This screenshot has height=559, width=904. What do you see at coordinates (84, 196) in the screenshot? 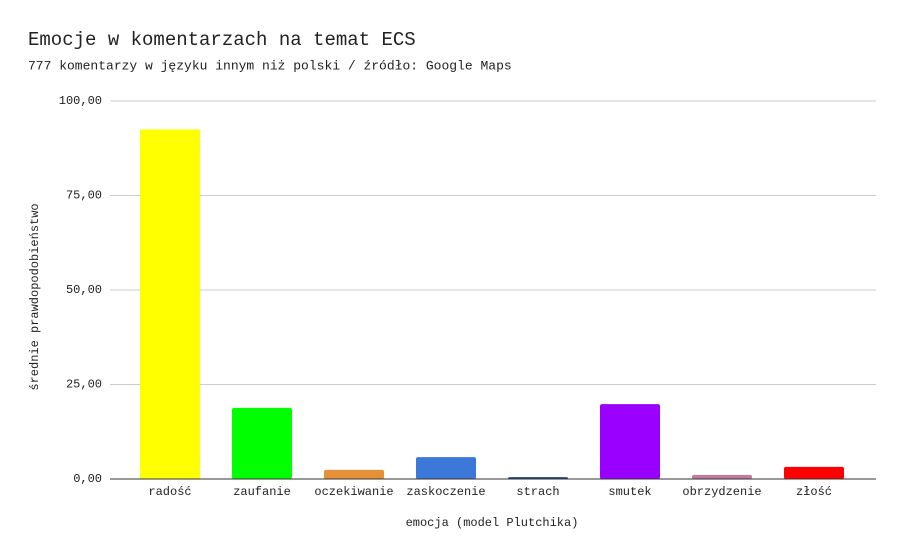
I see `y-tick-label: 75,00` at bounding box center [84, 196].